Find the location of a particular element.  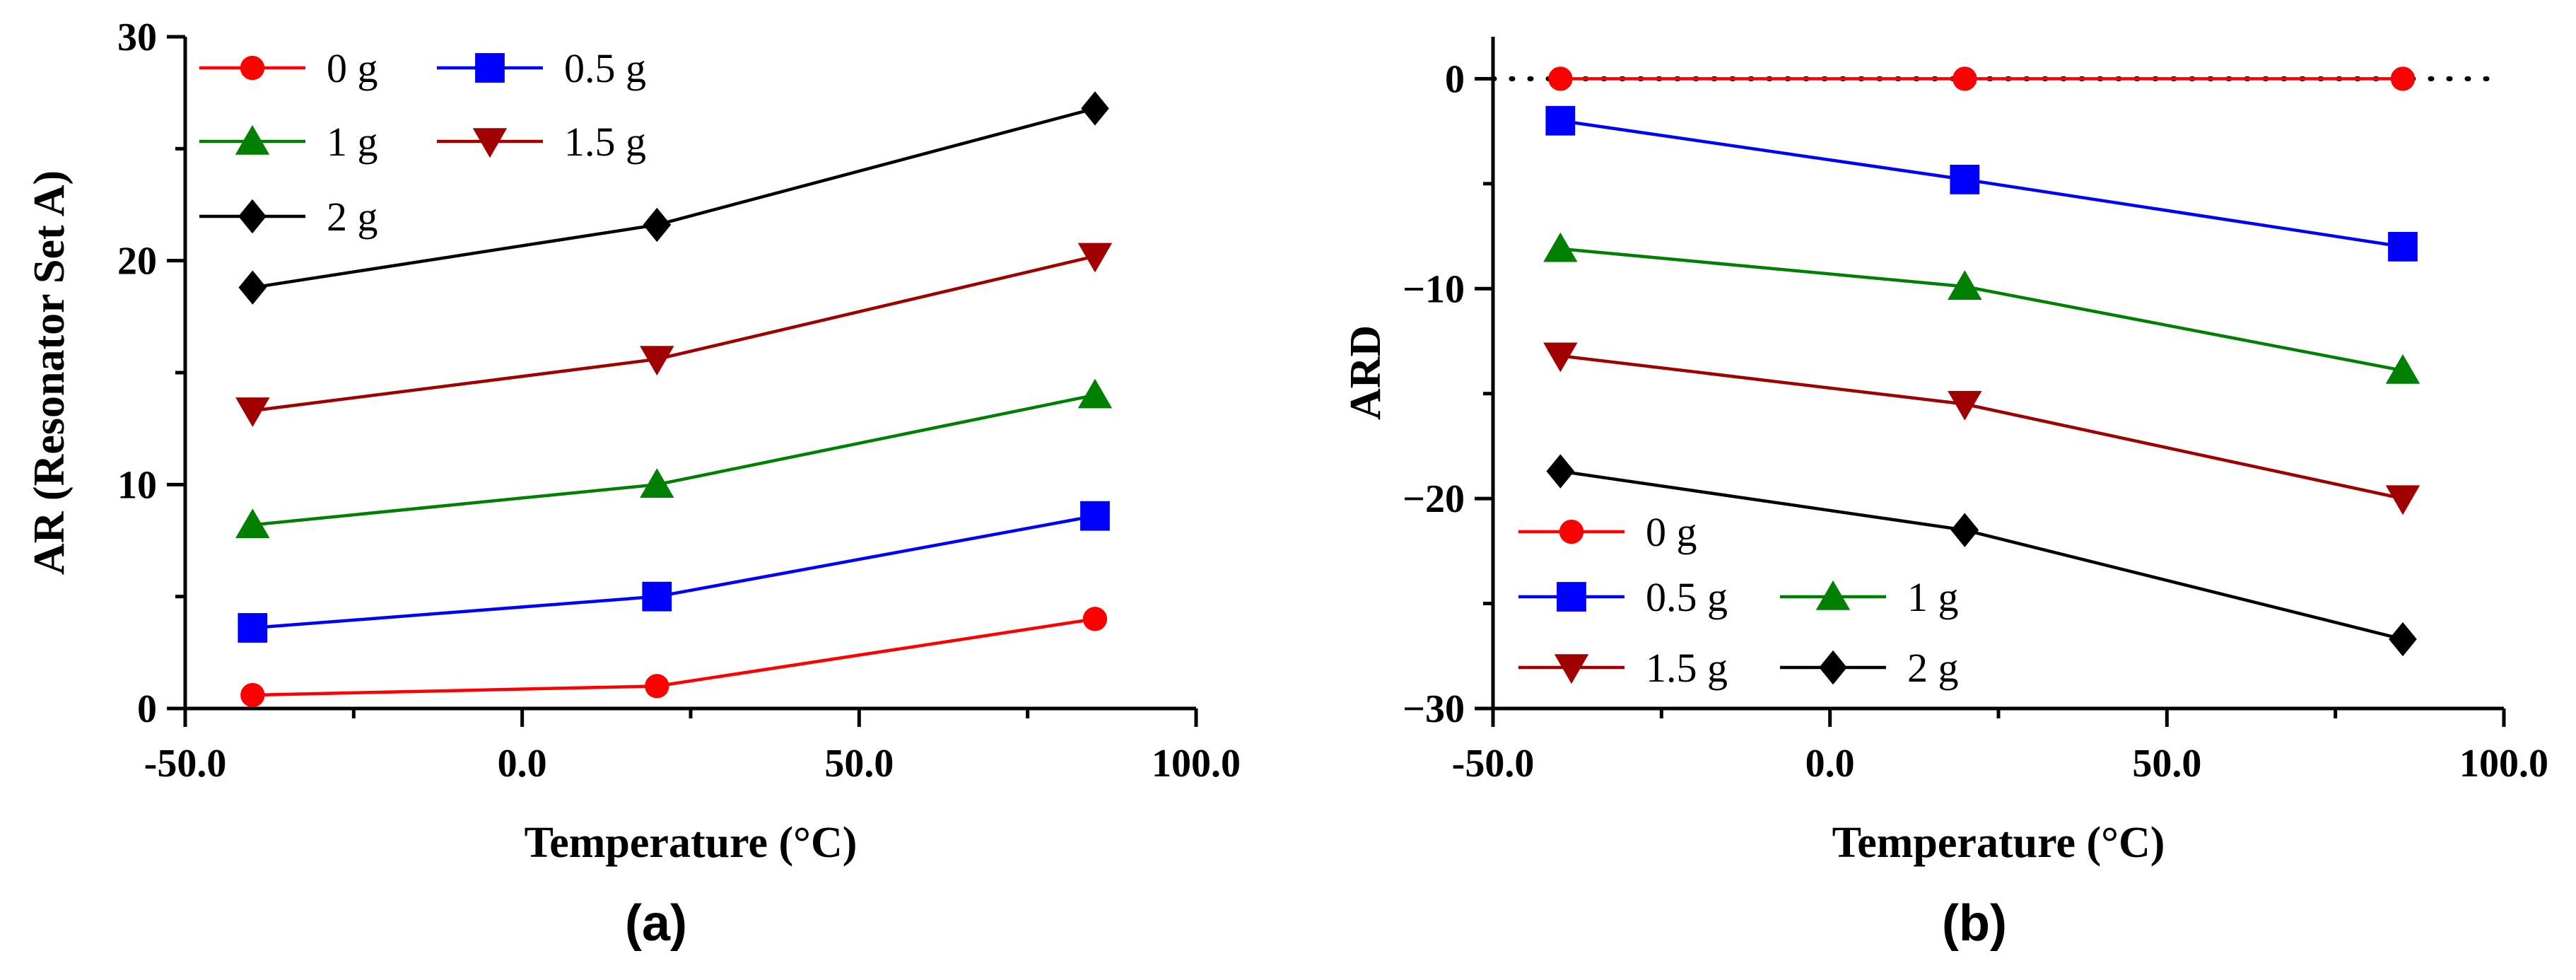

panel-b-legend-label: 0.5 g is located at coordinates (1687, 597).